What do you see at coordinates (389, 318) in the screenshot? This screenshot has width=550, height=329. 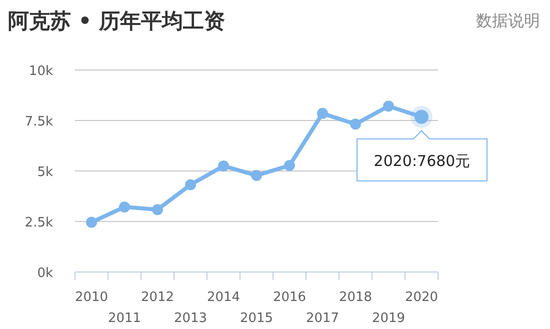 I see `x-tick-label: 2019` at bounding box center [389, 318].